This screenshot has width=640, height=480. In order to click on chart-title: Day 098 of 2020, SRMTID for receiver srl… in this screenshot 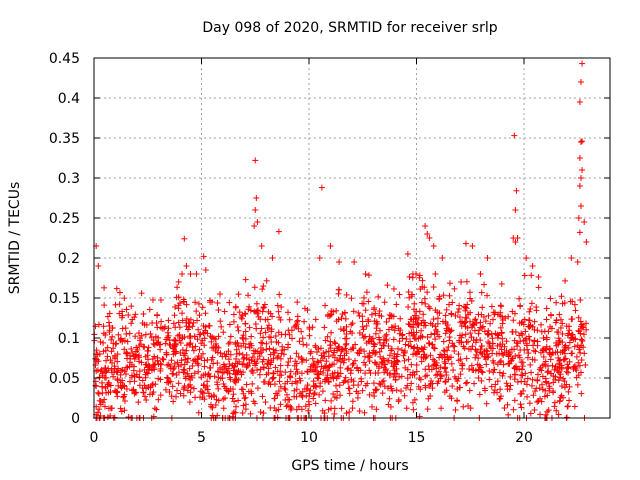, I will do `click(349, 28)`.